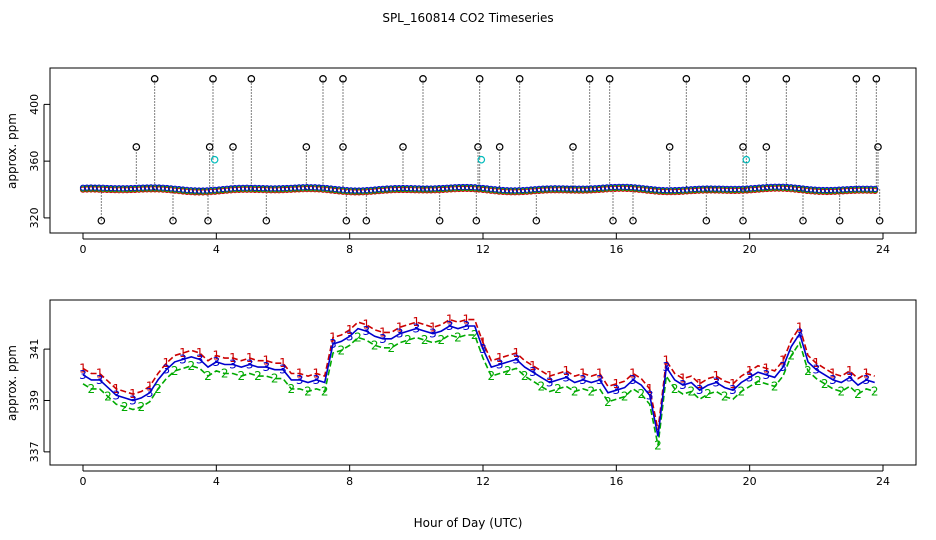 This screenshot has width=936, height=540. Describe the element at coordinates (485, 476) in the screenshot. I see `panel-2-x-axis: 0 4 8 12 16 20 24` at that location.